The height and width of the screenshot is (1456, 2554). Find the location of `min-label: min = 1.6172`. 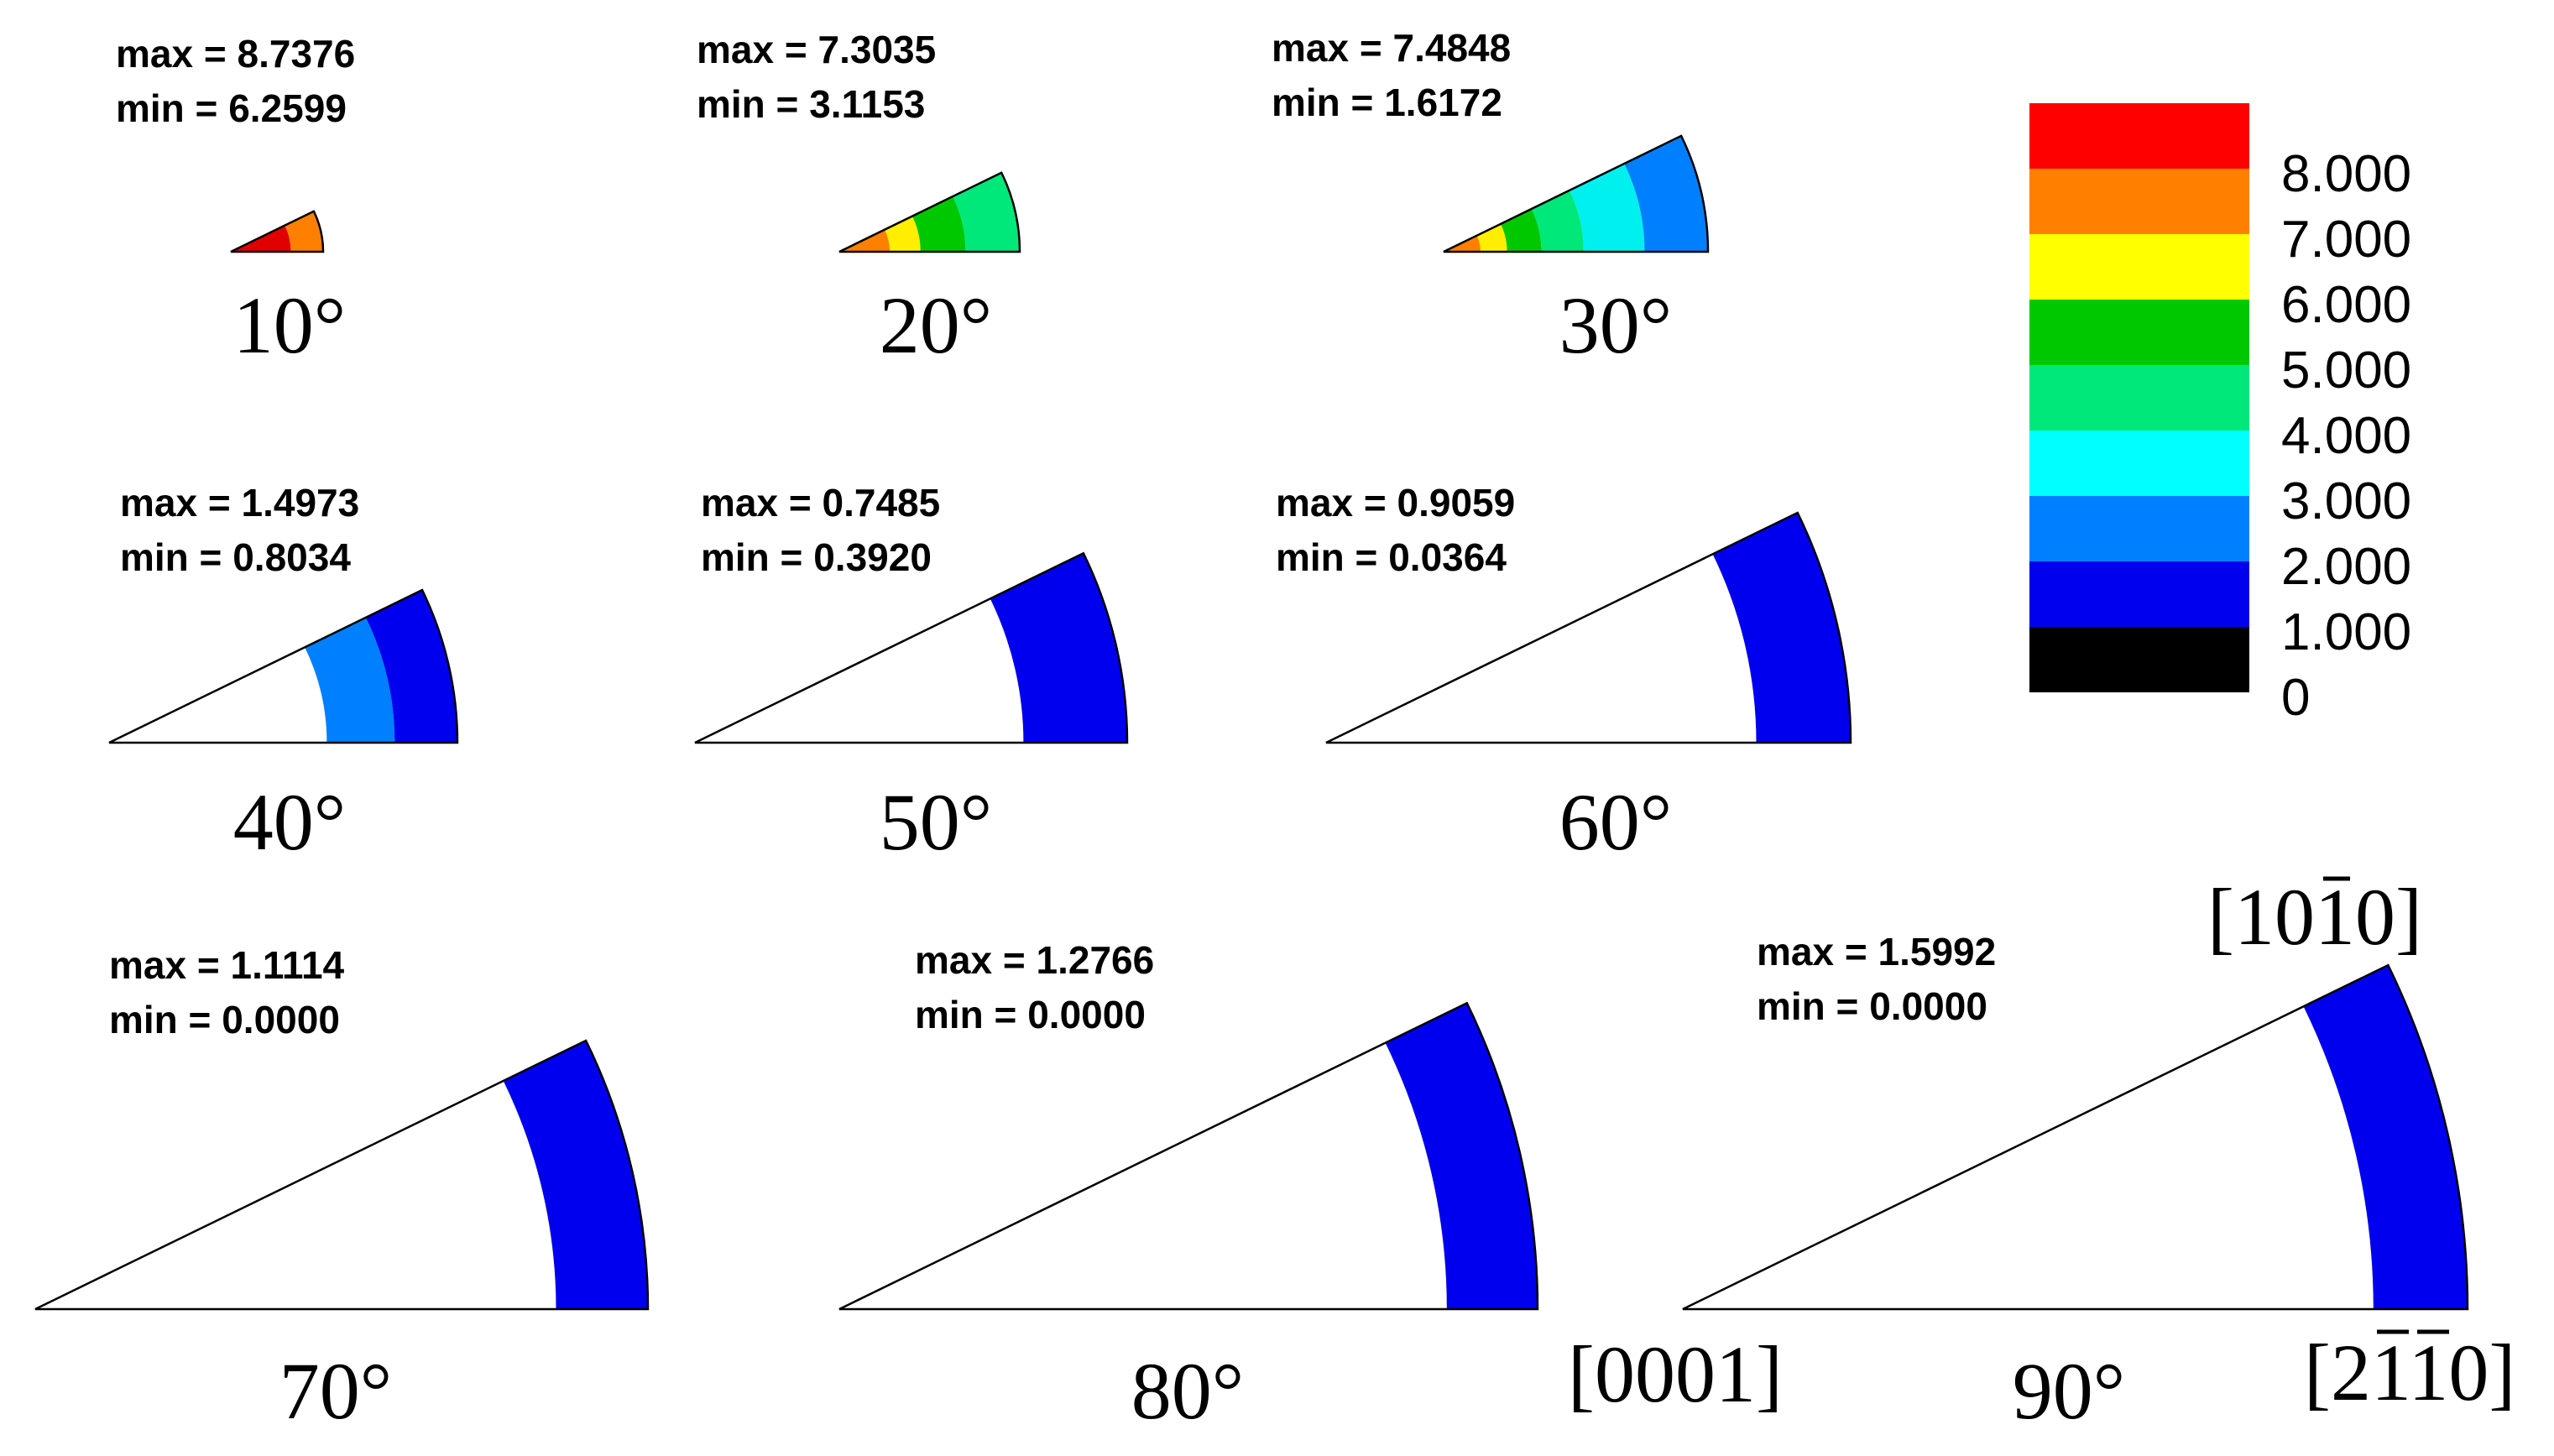

min-label: min = 1.6172 is located at coordinates (1387, 102).